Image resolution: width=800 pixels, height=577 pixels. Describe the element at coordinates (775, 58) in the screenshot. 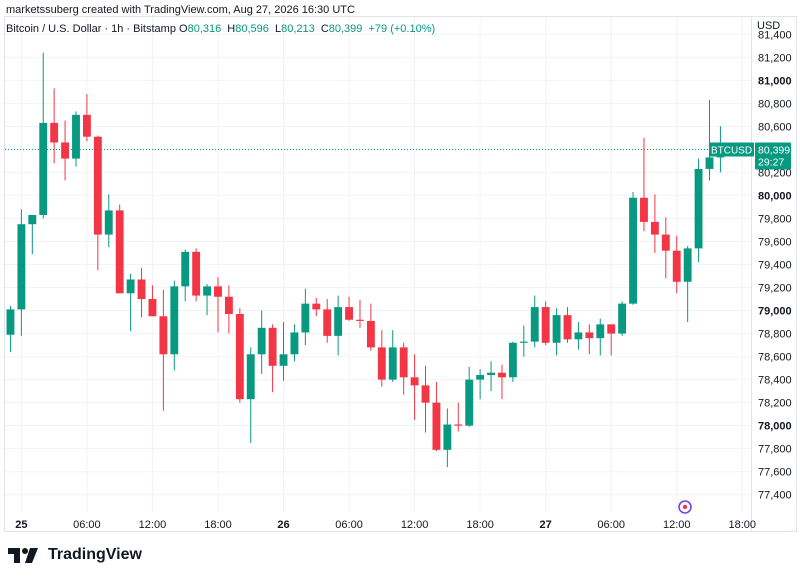

I see `price-tick-label: 81,200` at that location.